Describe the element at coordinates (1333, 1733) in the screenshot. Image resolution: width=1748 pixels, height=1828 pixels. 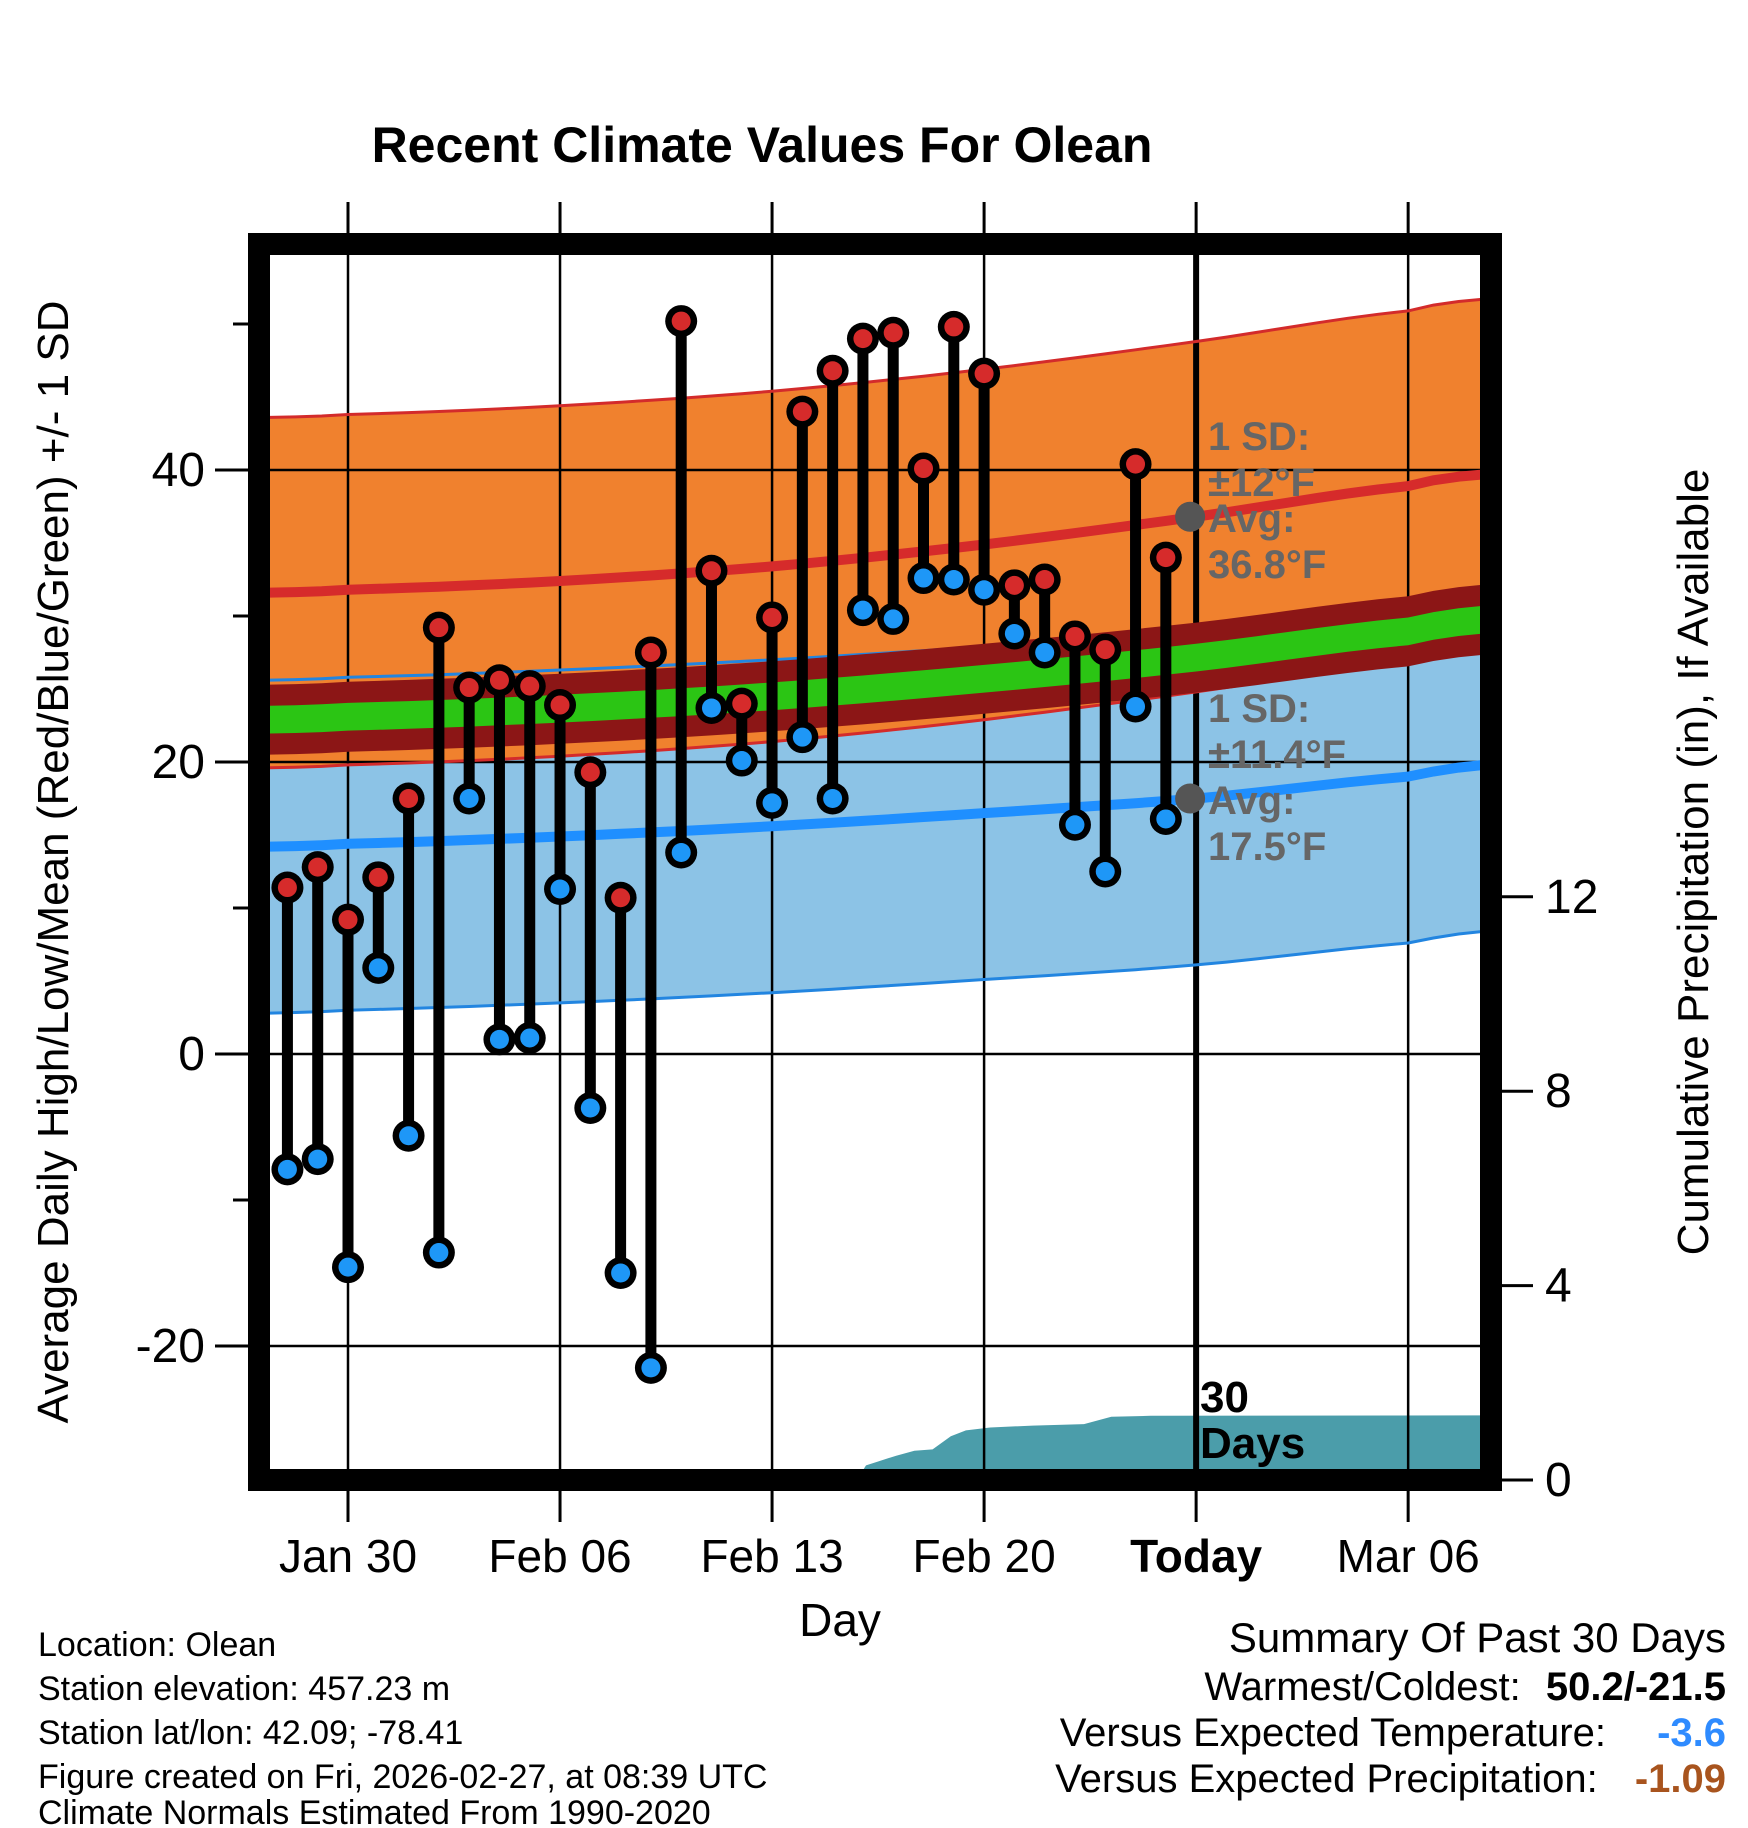
I see `summary-vs-temperature-label: Versus Expected Temperature:` at that location.